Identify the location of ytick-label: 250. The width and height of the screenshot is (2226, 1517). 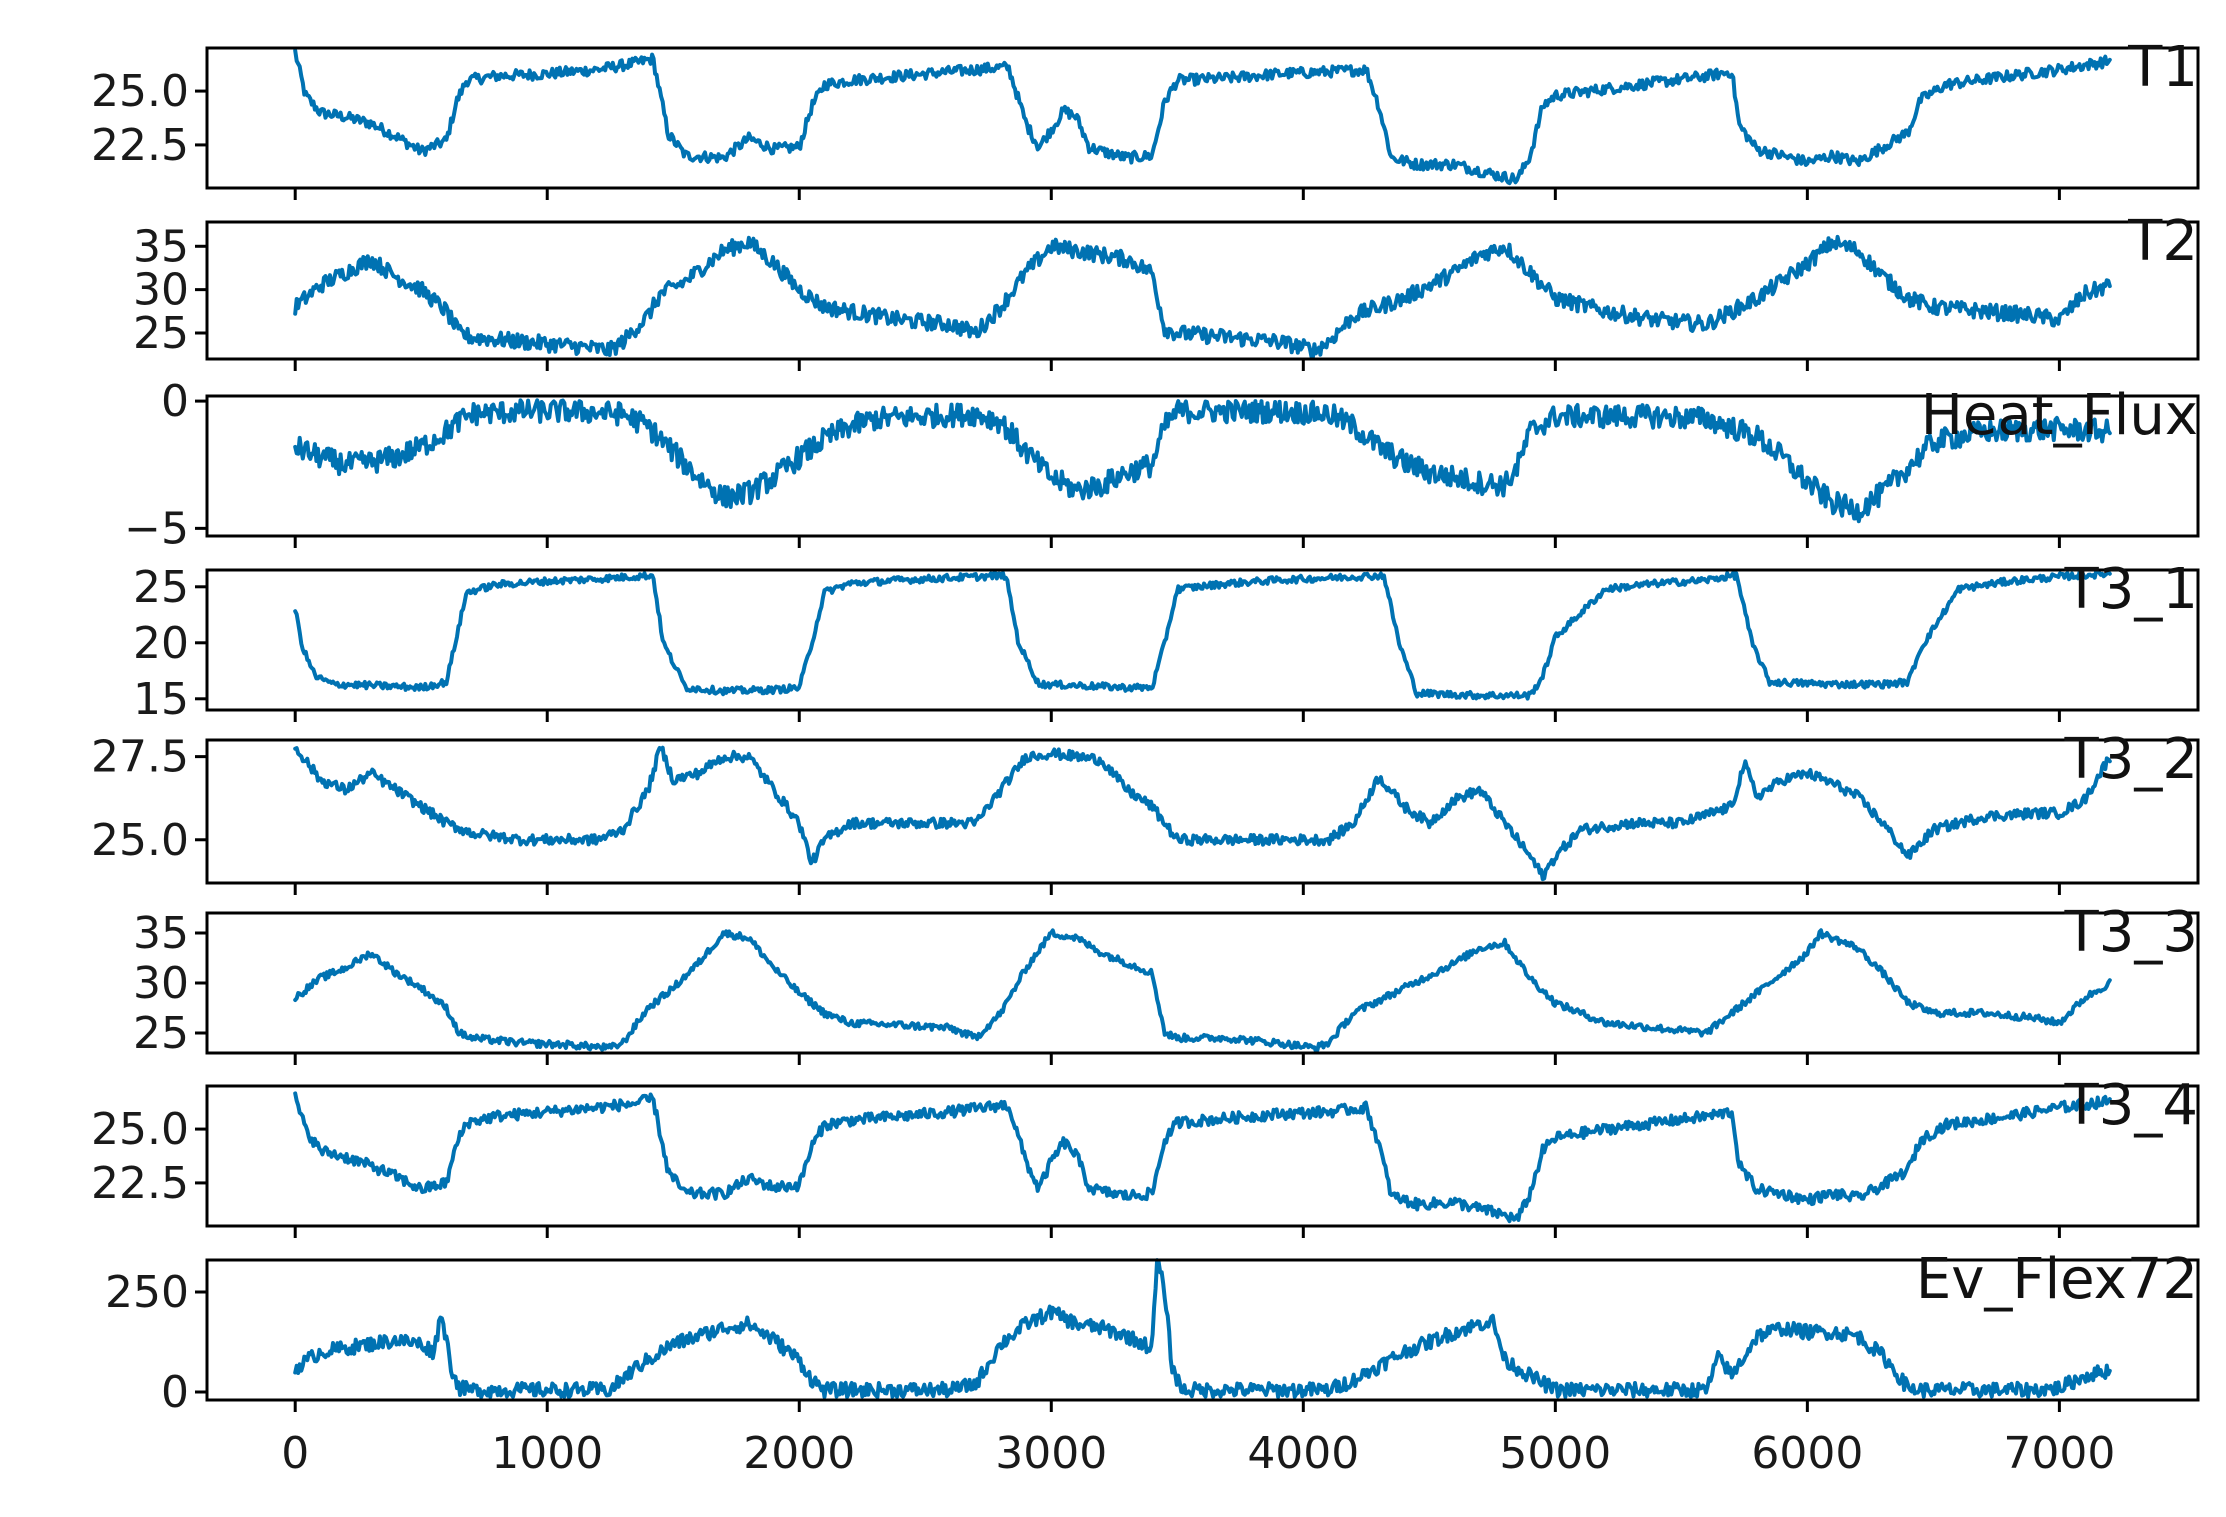
(147, 1292).